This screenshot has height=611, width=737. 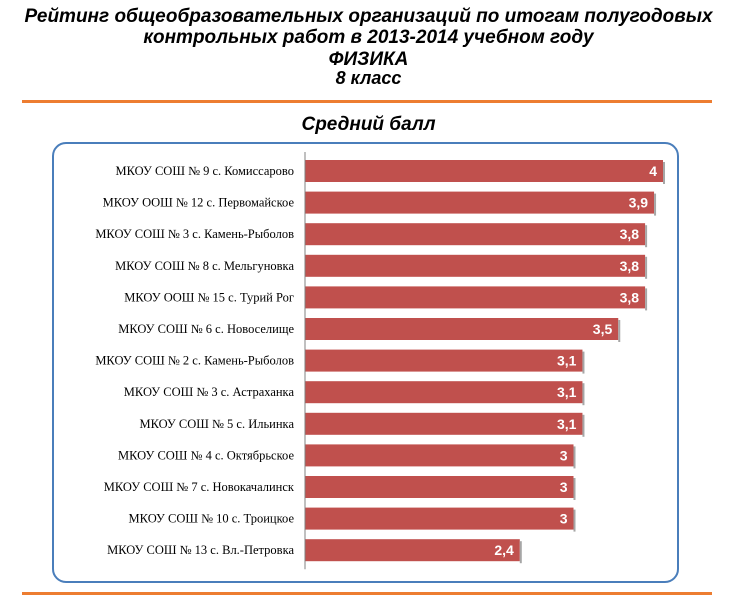 I want to click on category-label: МКОУ СОШ № 9 с. Комиссарово, so click(x=205, y=171).